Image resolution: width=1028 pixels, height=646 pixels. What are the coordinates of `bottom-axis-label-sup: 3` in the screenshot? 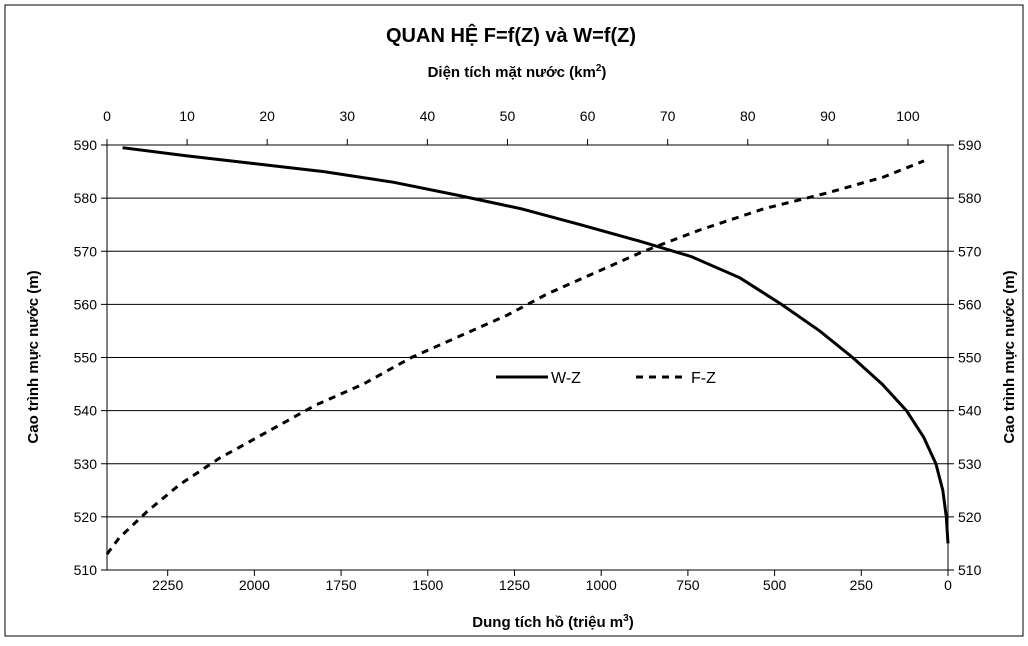 It's located at (626, 618).